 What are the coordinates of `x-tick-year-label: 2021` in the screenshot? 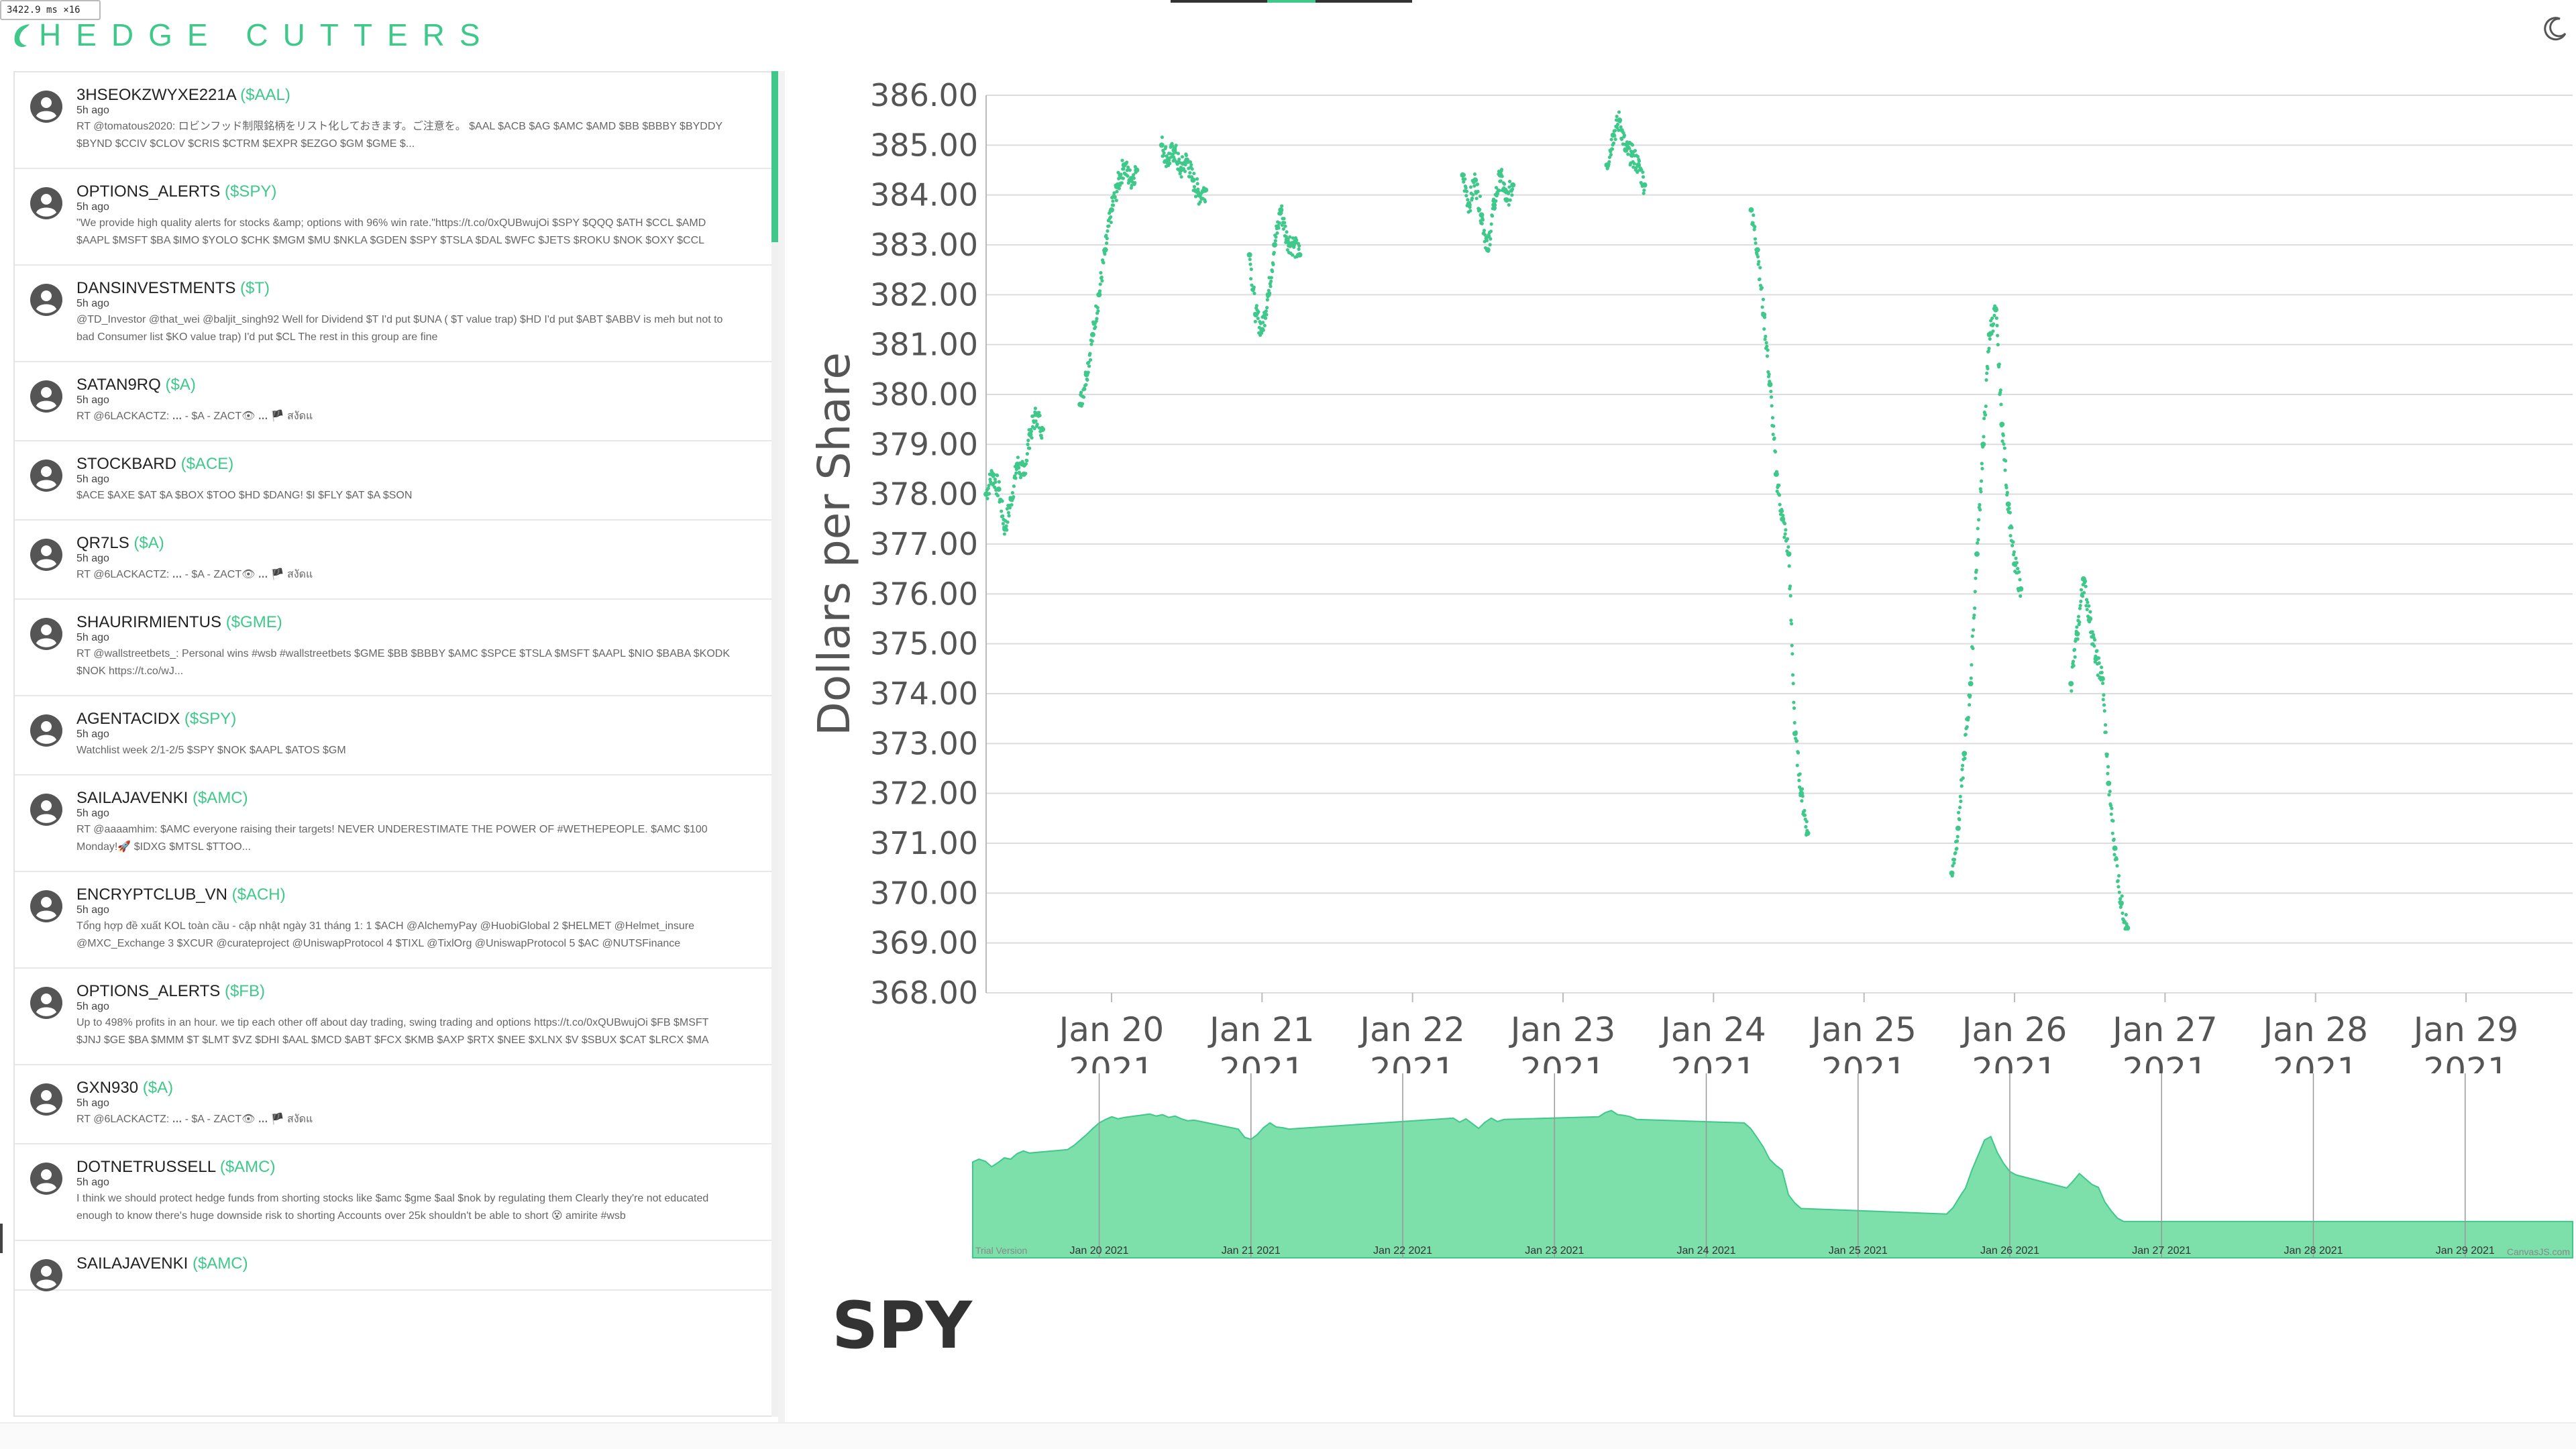 It's located at (1412, 1062).